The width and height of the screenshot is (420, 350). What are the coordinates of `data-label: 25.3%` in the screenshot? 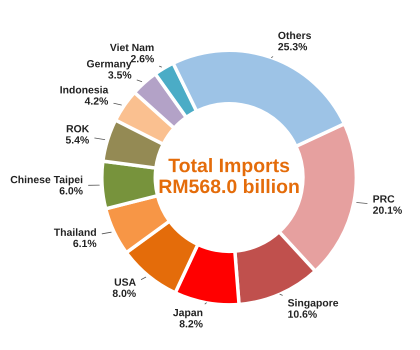 It's located at (293, 46).